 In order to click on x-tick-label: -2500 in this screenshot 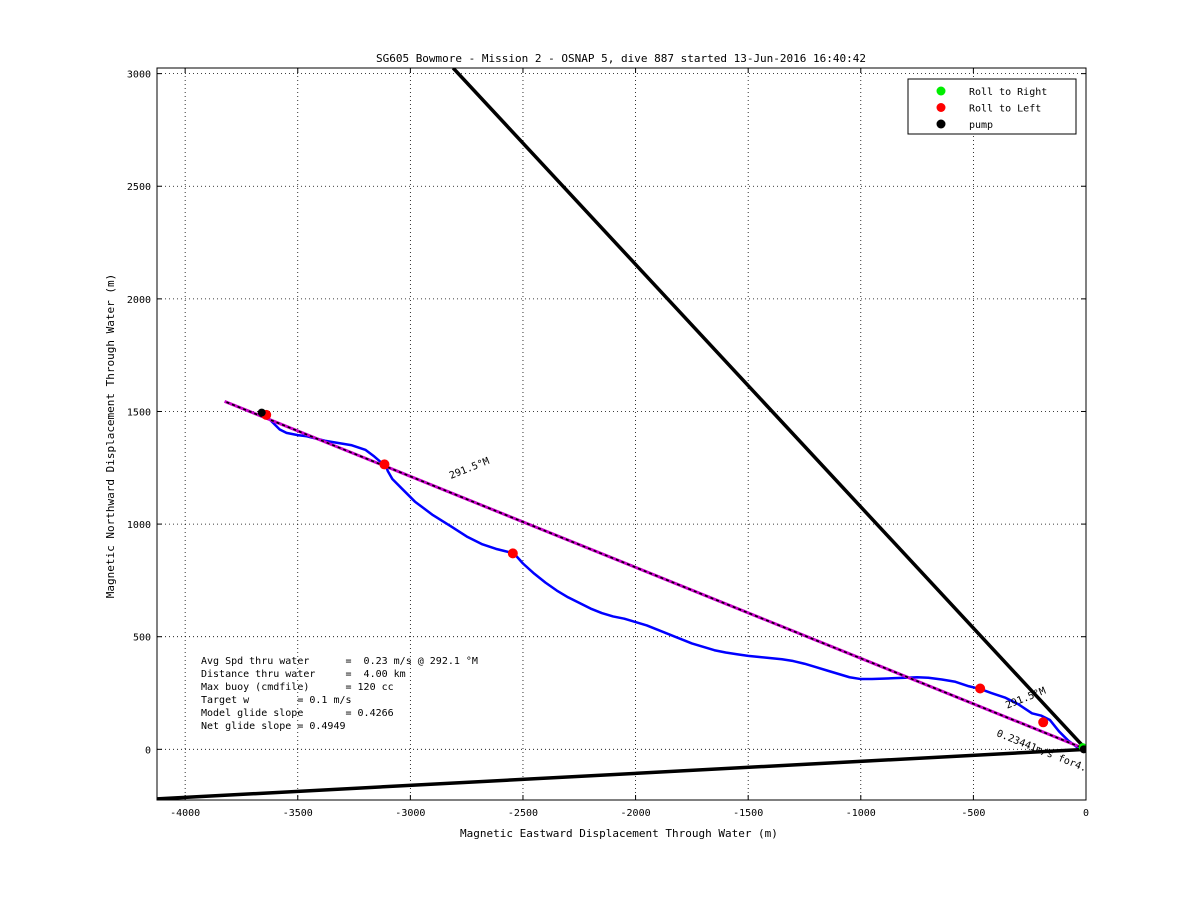, I will do `click(523, 813)`.